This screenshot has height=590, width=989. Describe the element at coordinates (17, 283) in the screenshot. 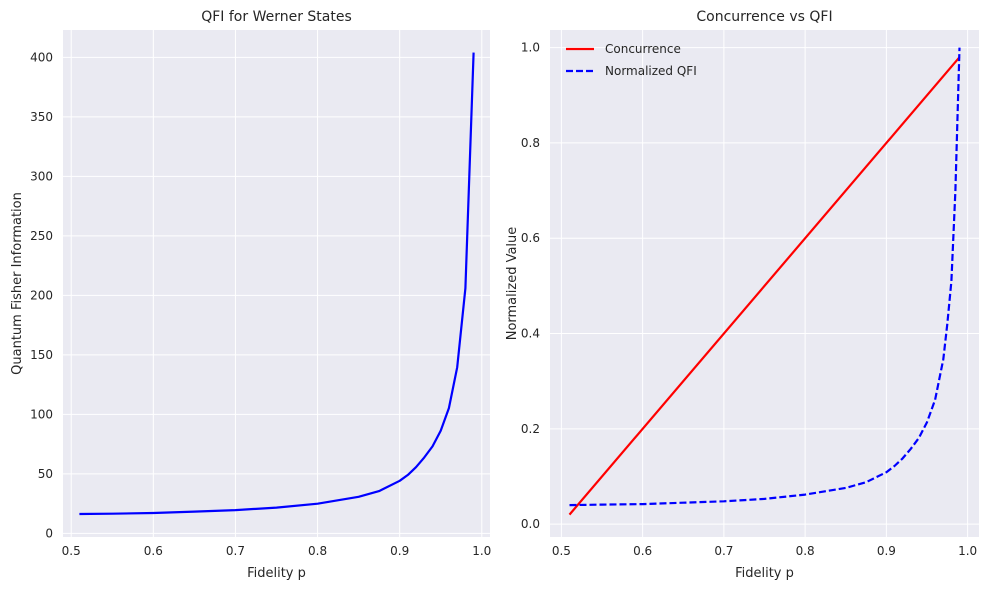

I see `y-axis-label-left: Quantum Fisher Information` at that location.